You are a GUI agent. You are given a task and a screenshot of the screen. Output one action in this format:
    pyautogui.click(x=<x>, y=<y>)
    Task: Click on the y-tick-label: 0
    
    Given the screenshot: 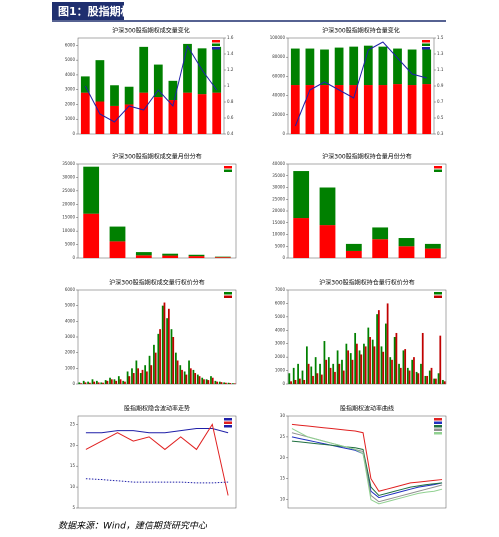 What is the action you would take?
    pyautogui.click(x=283, y=133)
    